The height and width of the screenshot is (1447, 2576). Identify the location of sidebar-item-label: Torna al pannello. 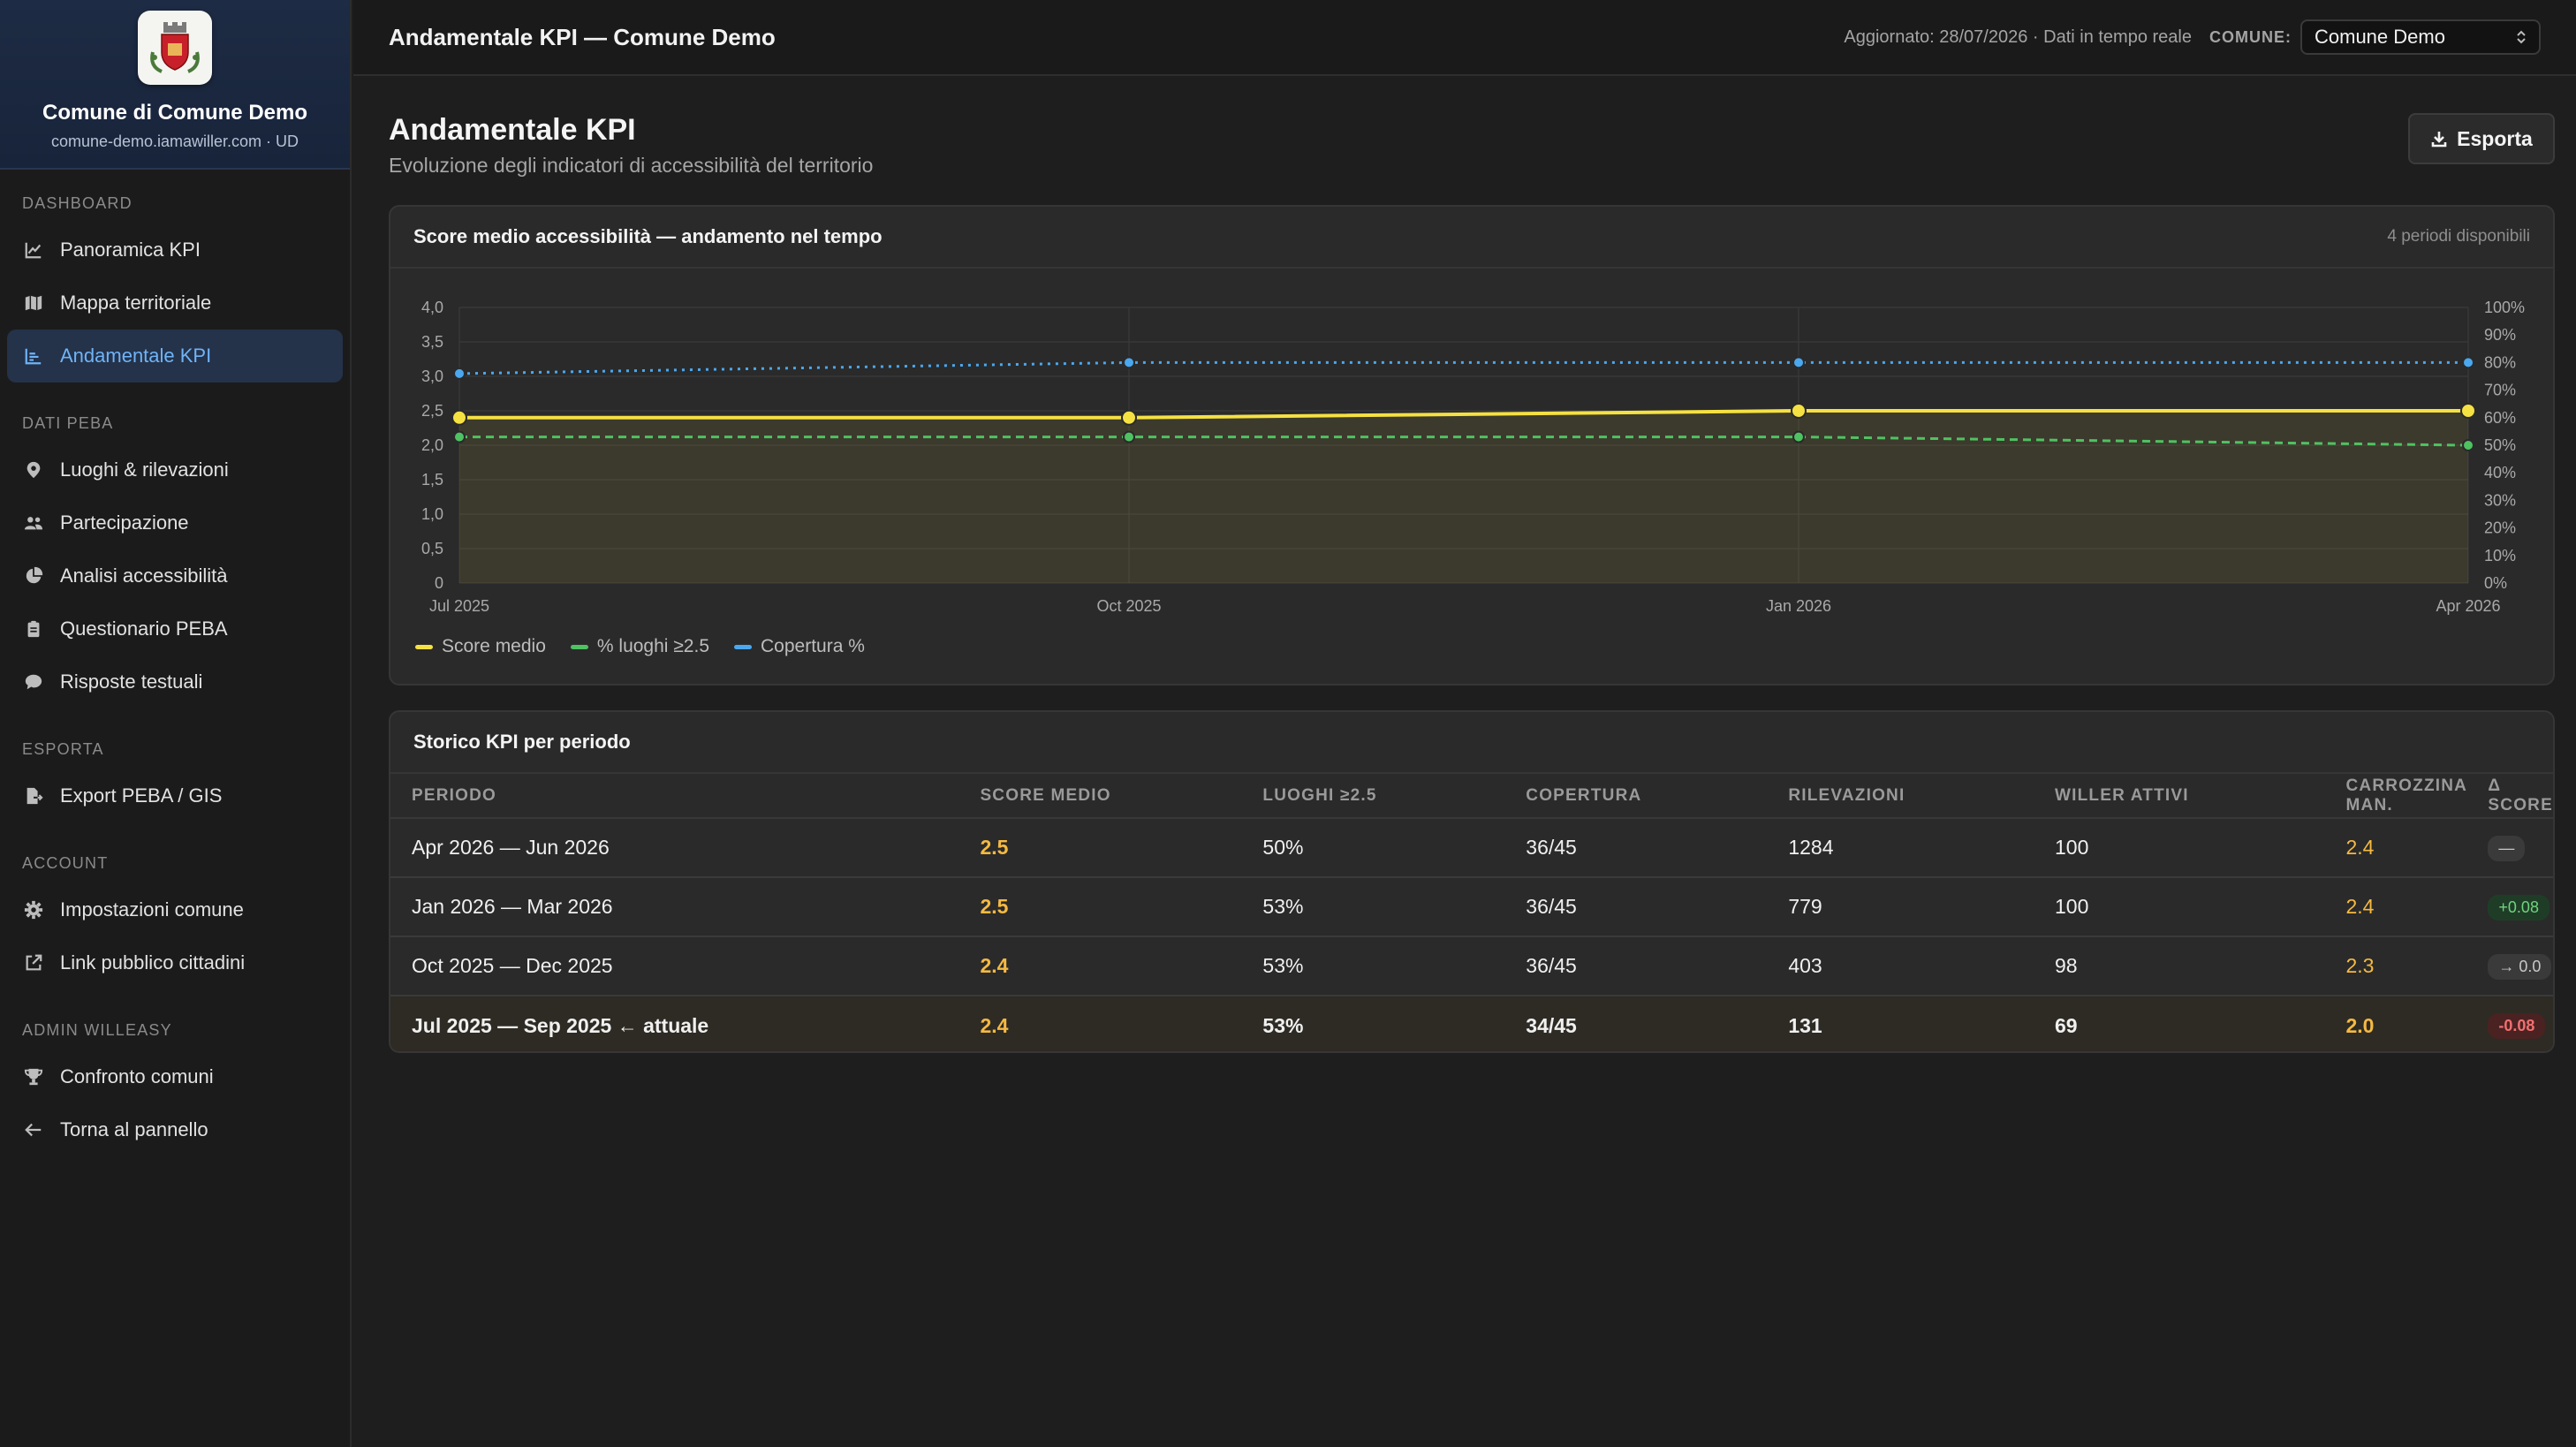
(134, 1129).